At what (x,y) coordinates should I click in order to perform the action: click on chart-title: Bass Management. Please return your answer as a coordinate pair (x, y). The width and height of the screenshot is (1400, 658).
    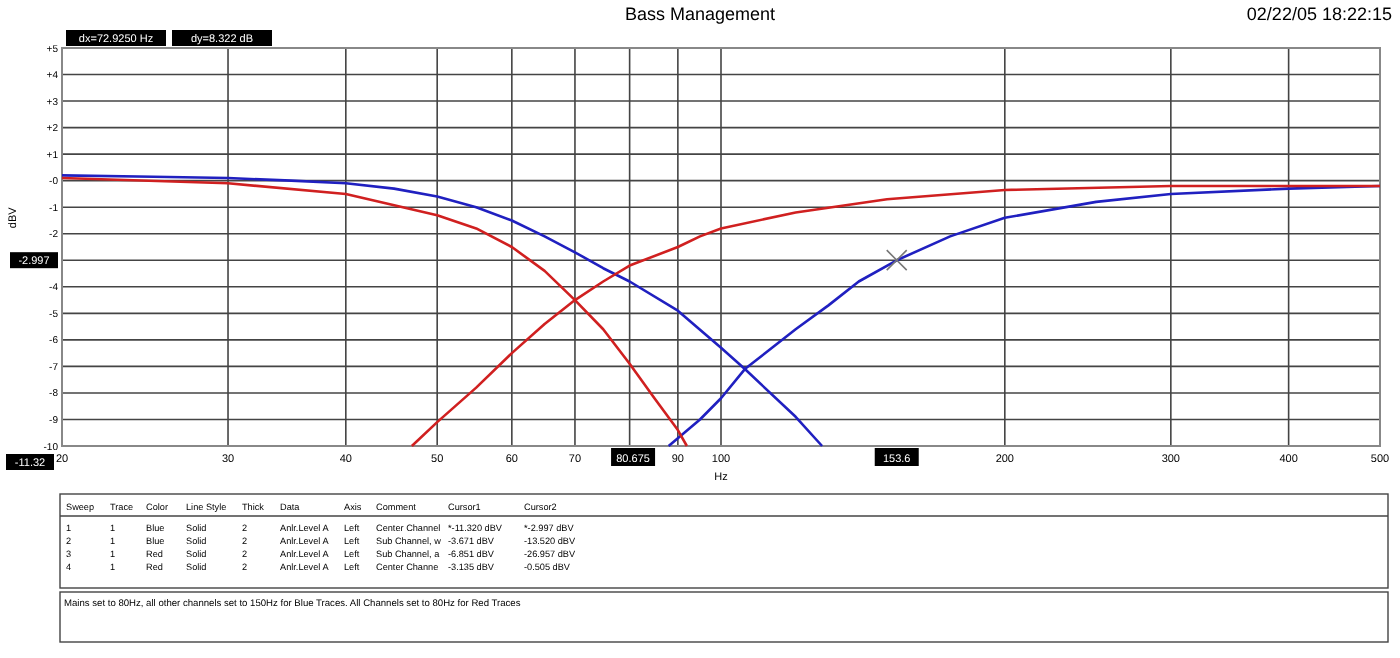
    Looking at the image, I should click on (700, 14).